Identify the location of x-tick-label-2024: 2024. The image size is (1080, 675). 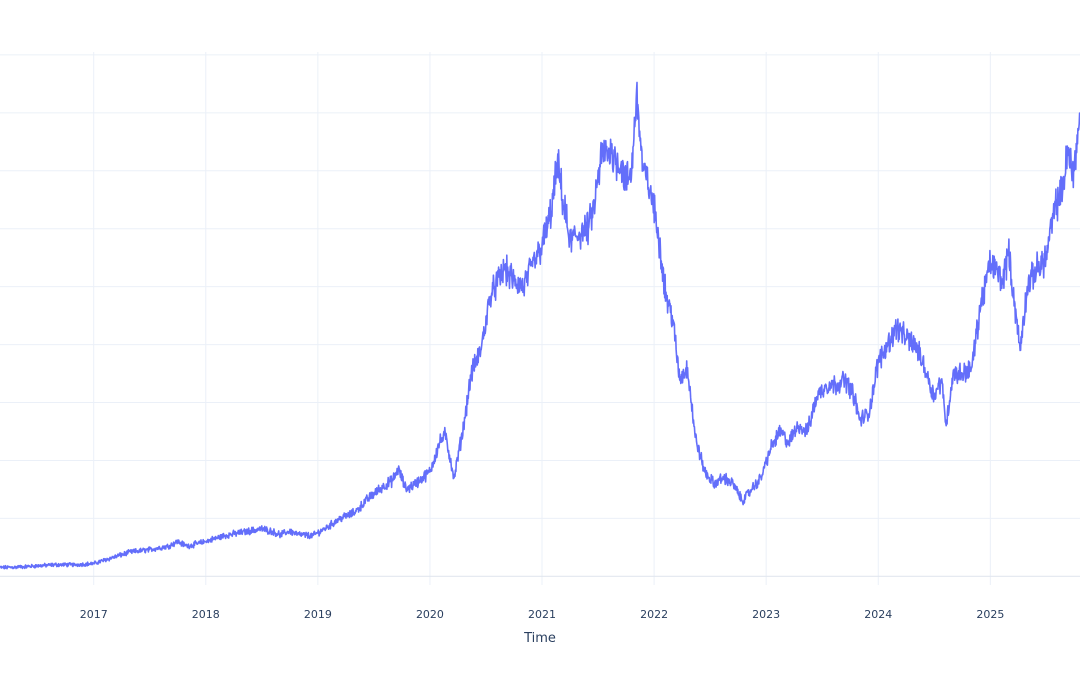
(878, 614).